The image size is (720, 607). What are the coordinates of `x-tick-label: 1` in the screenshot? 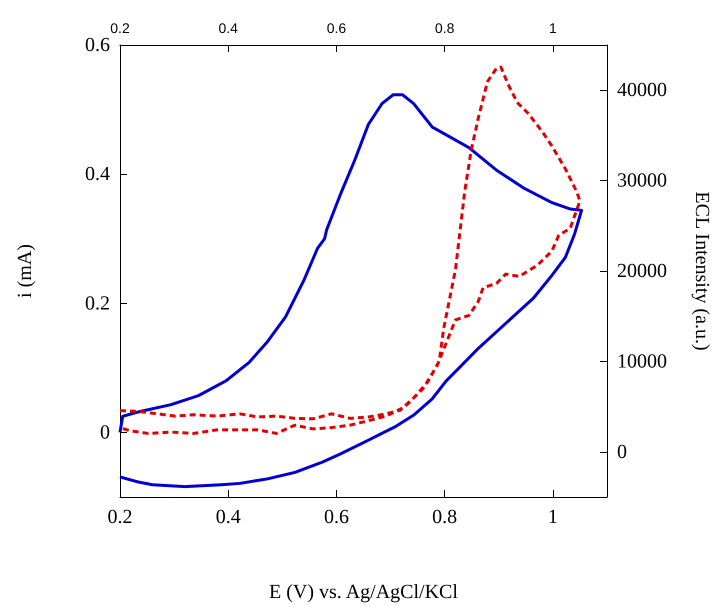 It's located at (553, 517).